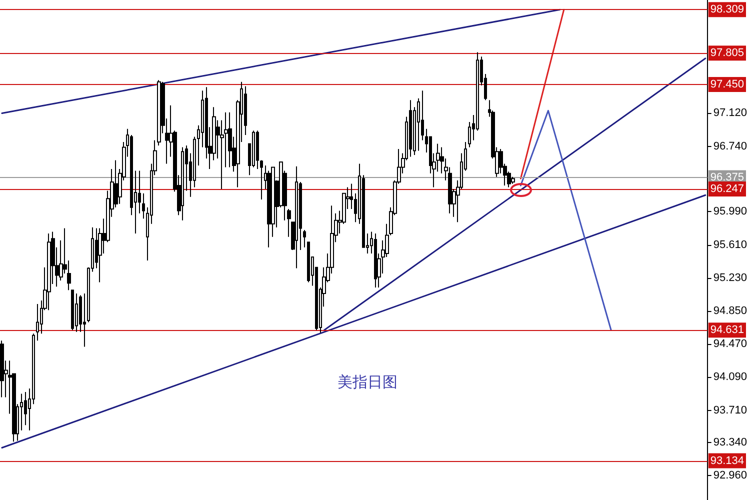 The image size is (750, 500). Describe the element at coordinates (730, 377) in the screenshot. I see `y-tick-label: 94.090` at that location.